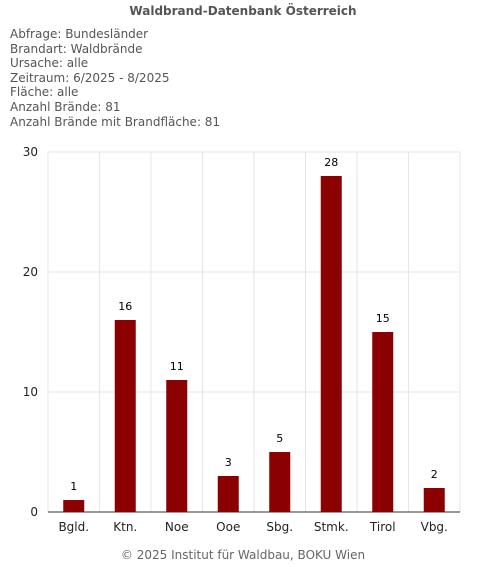  What do you see at coordinates (49, 63) in the screenshot?
I see `filter-cause: Ursache: alle` at bounding box center [49, 63].